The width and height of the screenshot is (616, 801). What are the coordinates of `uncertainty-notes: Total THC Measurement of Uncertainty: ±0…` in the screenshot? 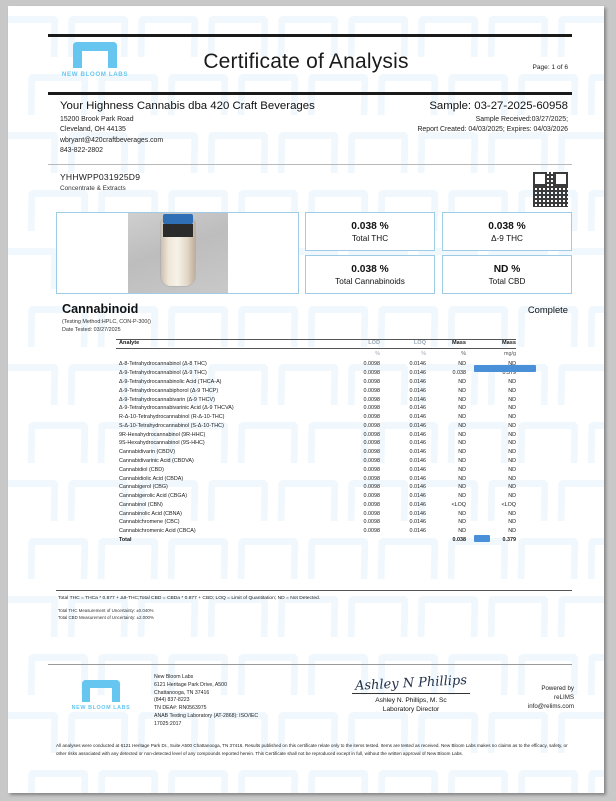 It's located at (106, 614).